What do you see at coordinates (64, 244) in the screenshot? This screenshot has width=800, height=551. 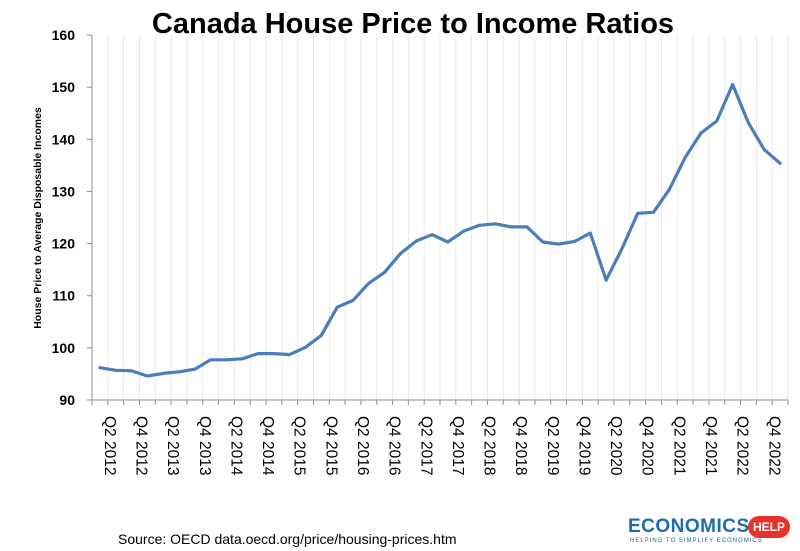 I see `y-tick-label: 120` at bounding box center [64, 244].